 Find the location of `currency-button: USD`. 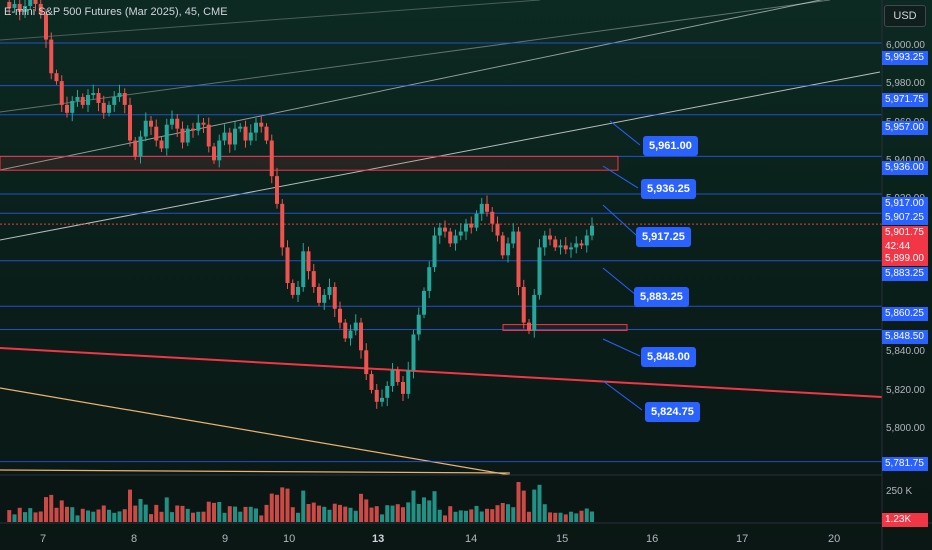

currency-button: USD is located at coordinates (905, 16).